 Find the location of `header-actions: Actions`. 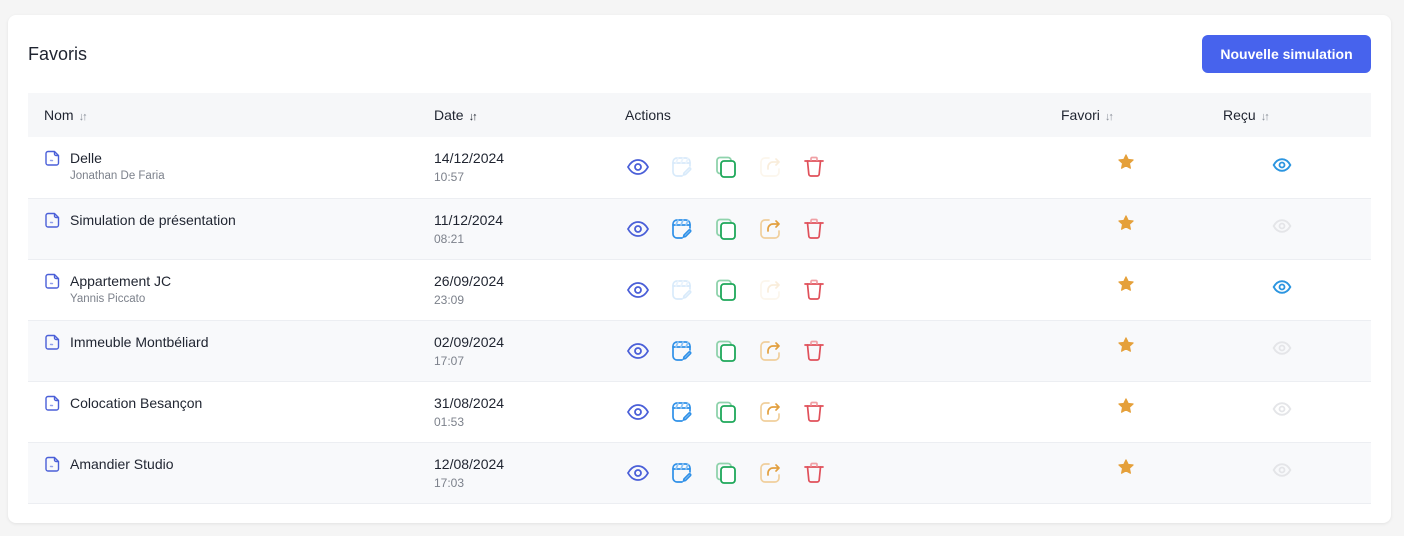

header-actions: Actions is located at coordinates (648, 115).